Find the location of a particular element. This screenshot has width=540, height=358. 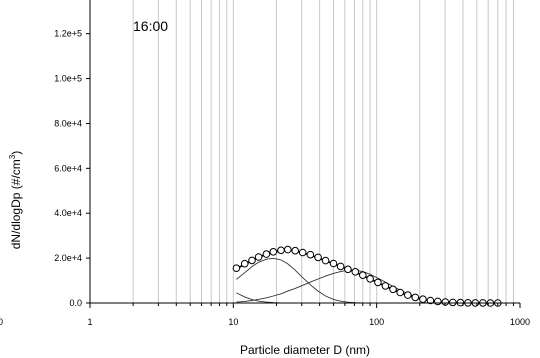

y-axis-label: dN/dlogDp (#/cm3) is located at coordinates (15, 200).